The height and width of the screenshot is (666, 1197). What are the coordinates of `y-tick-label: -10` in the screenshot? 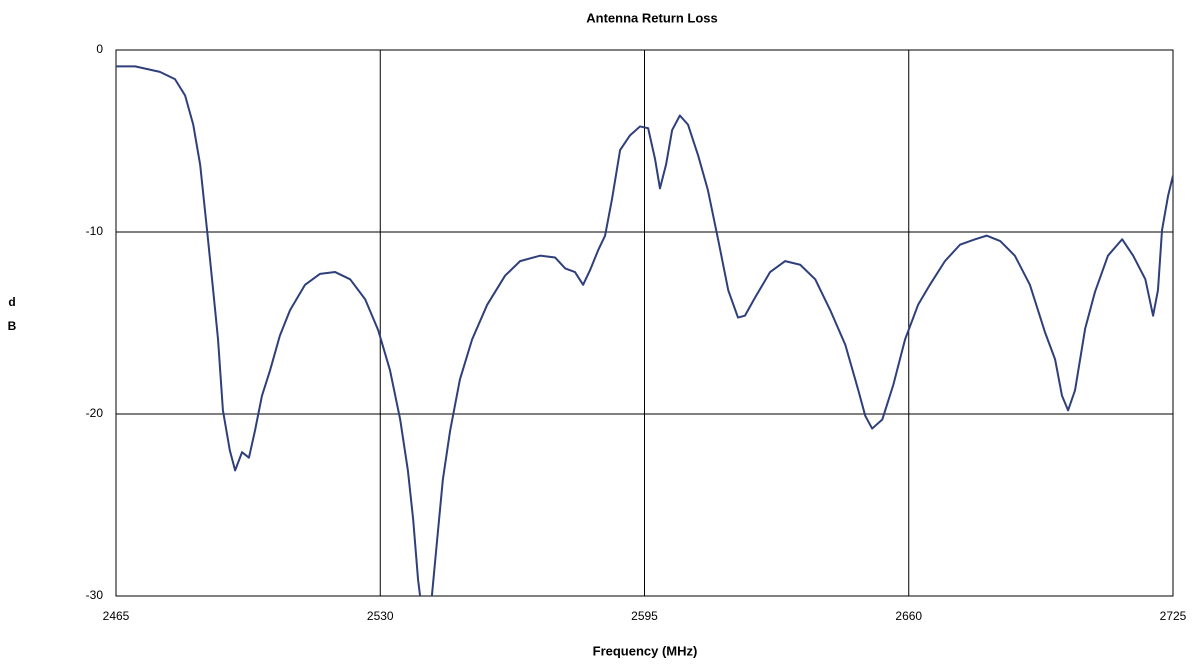 It's located at (95, 231).